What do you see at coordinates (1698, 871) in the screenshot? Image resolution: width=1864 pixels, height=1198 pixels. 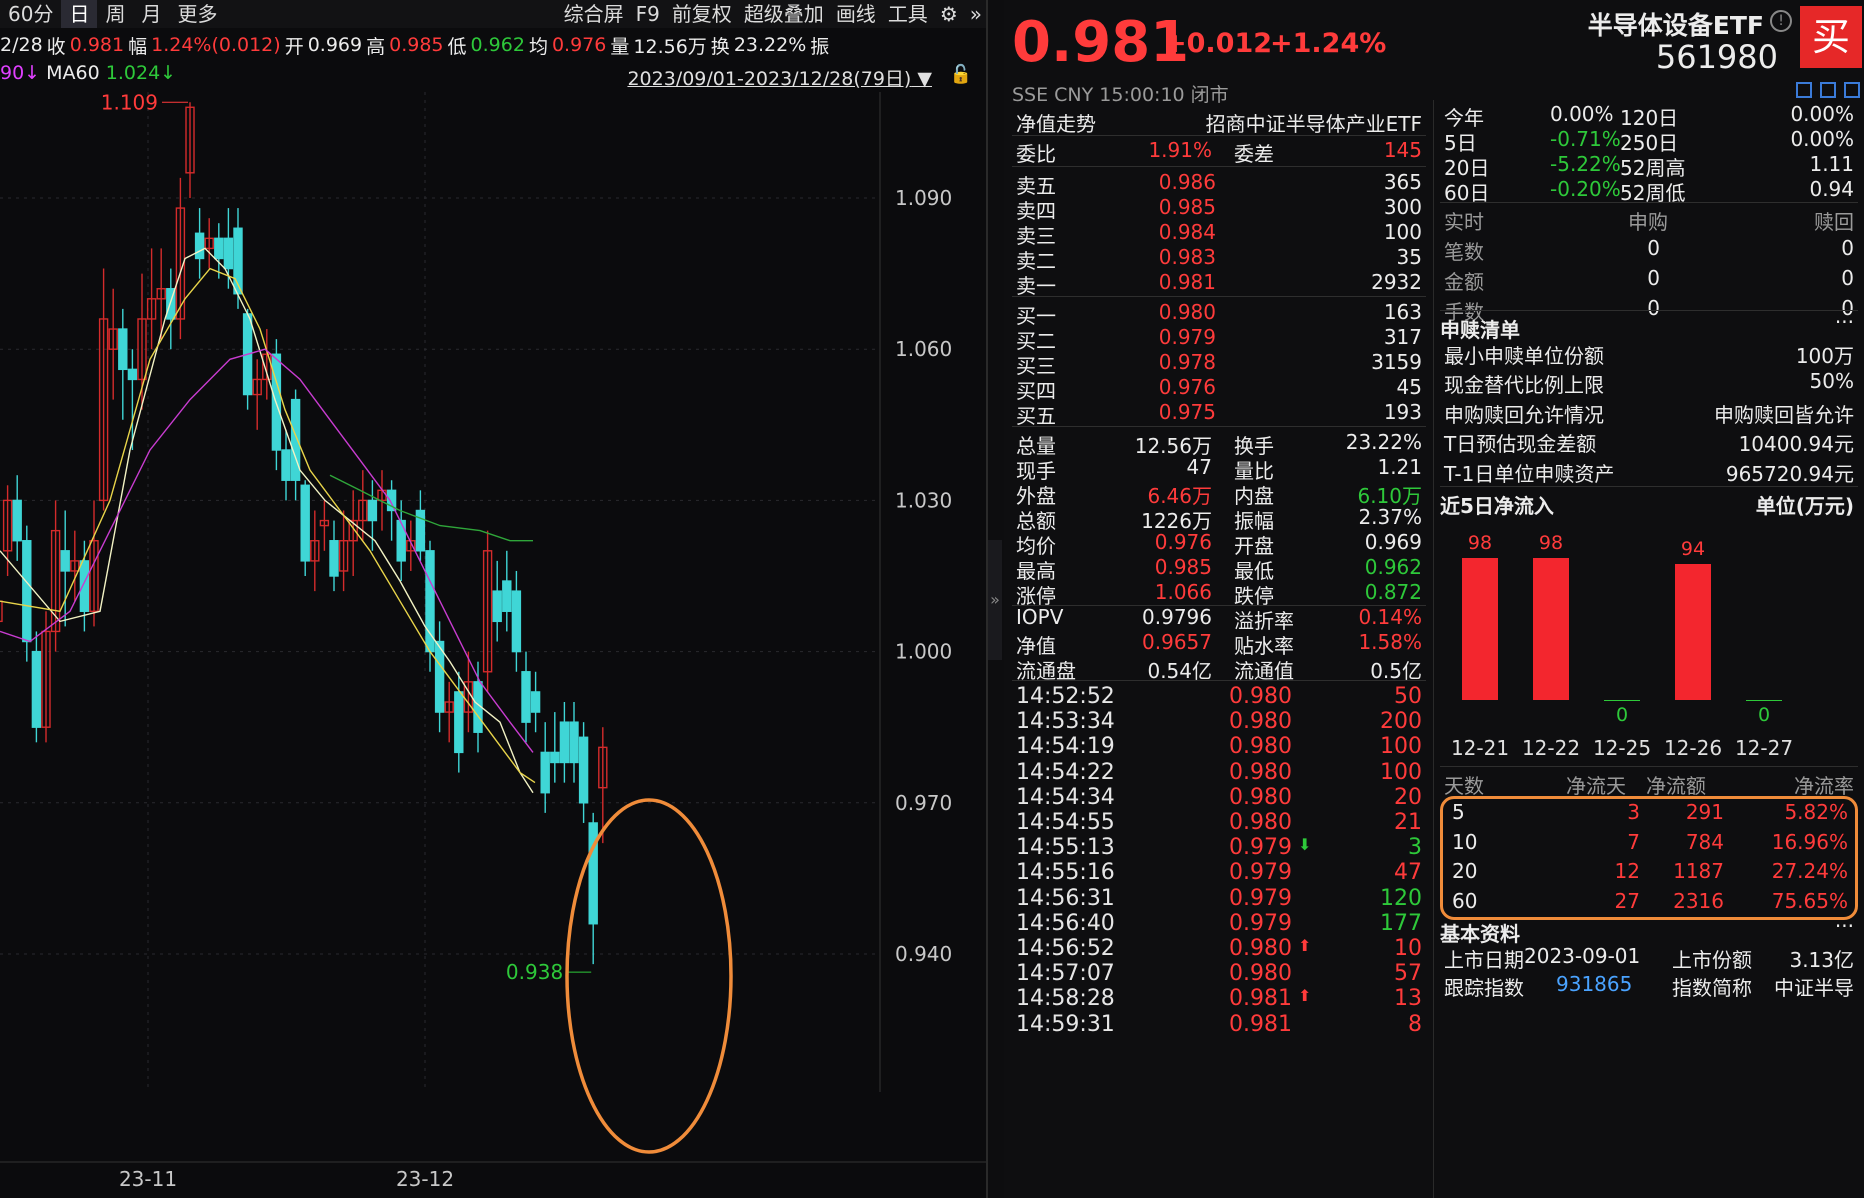 I see `inflow-amount: 1187` at bounding box center [1698, 871].